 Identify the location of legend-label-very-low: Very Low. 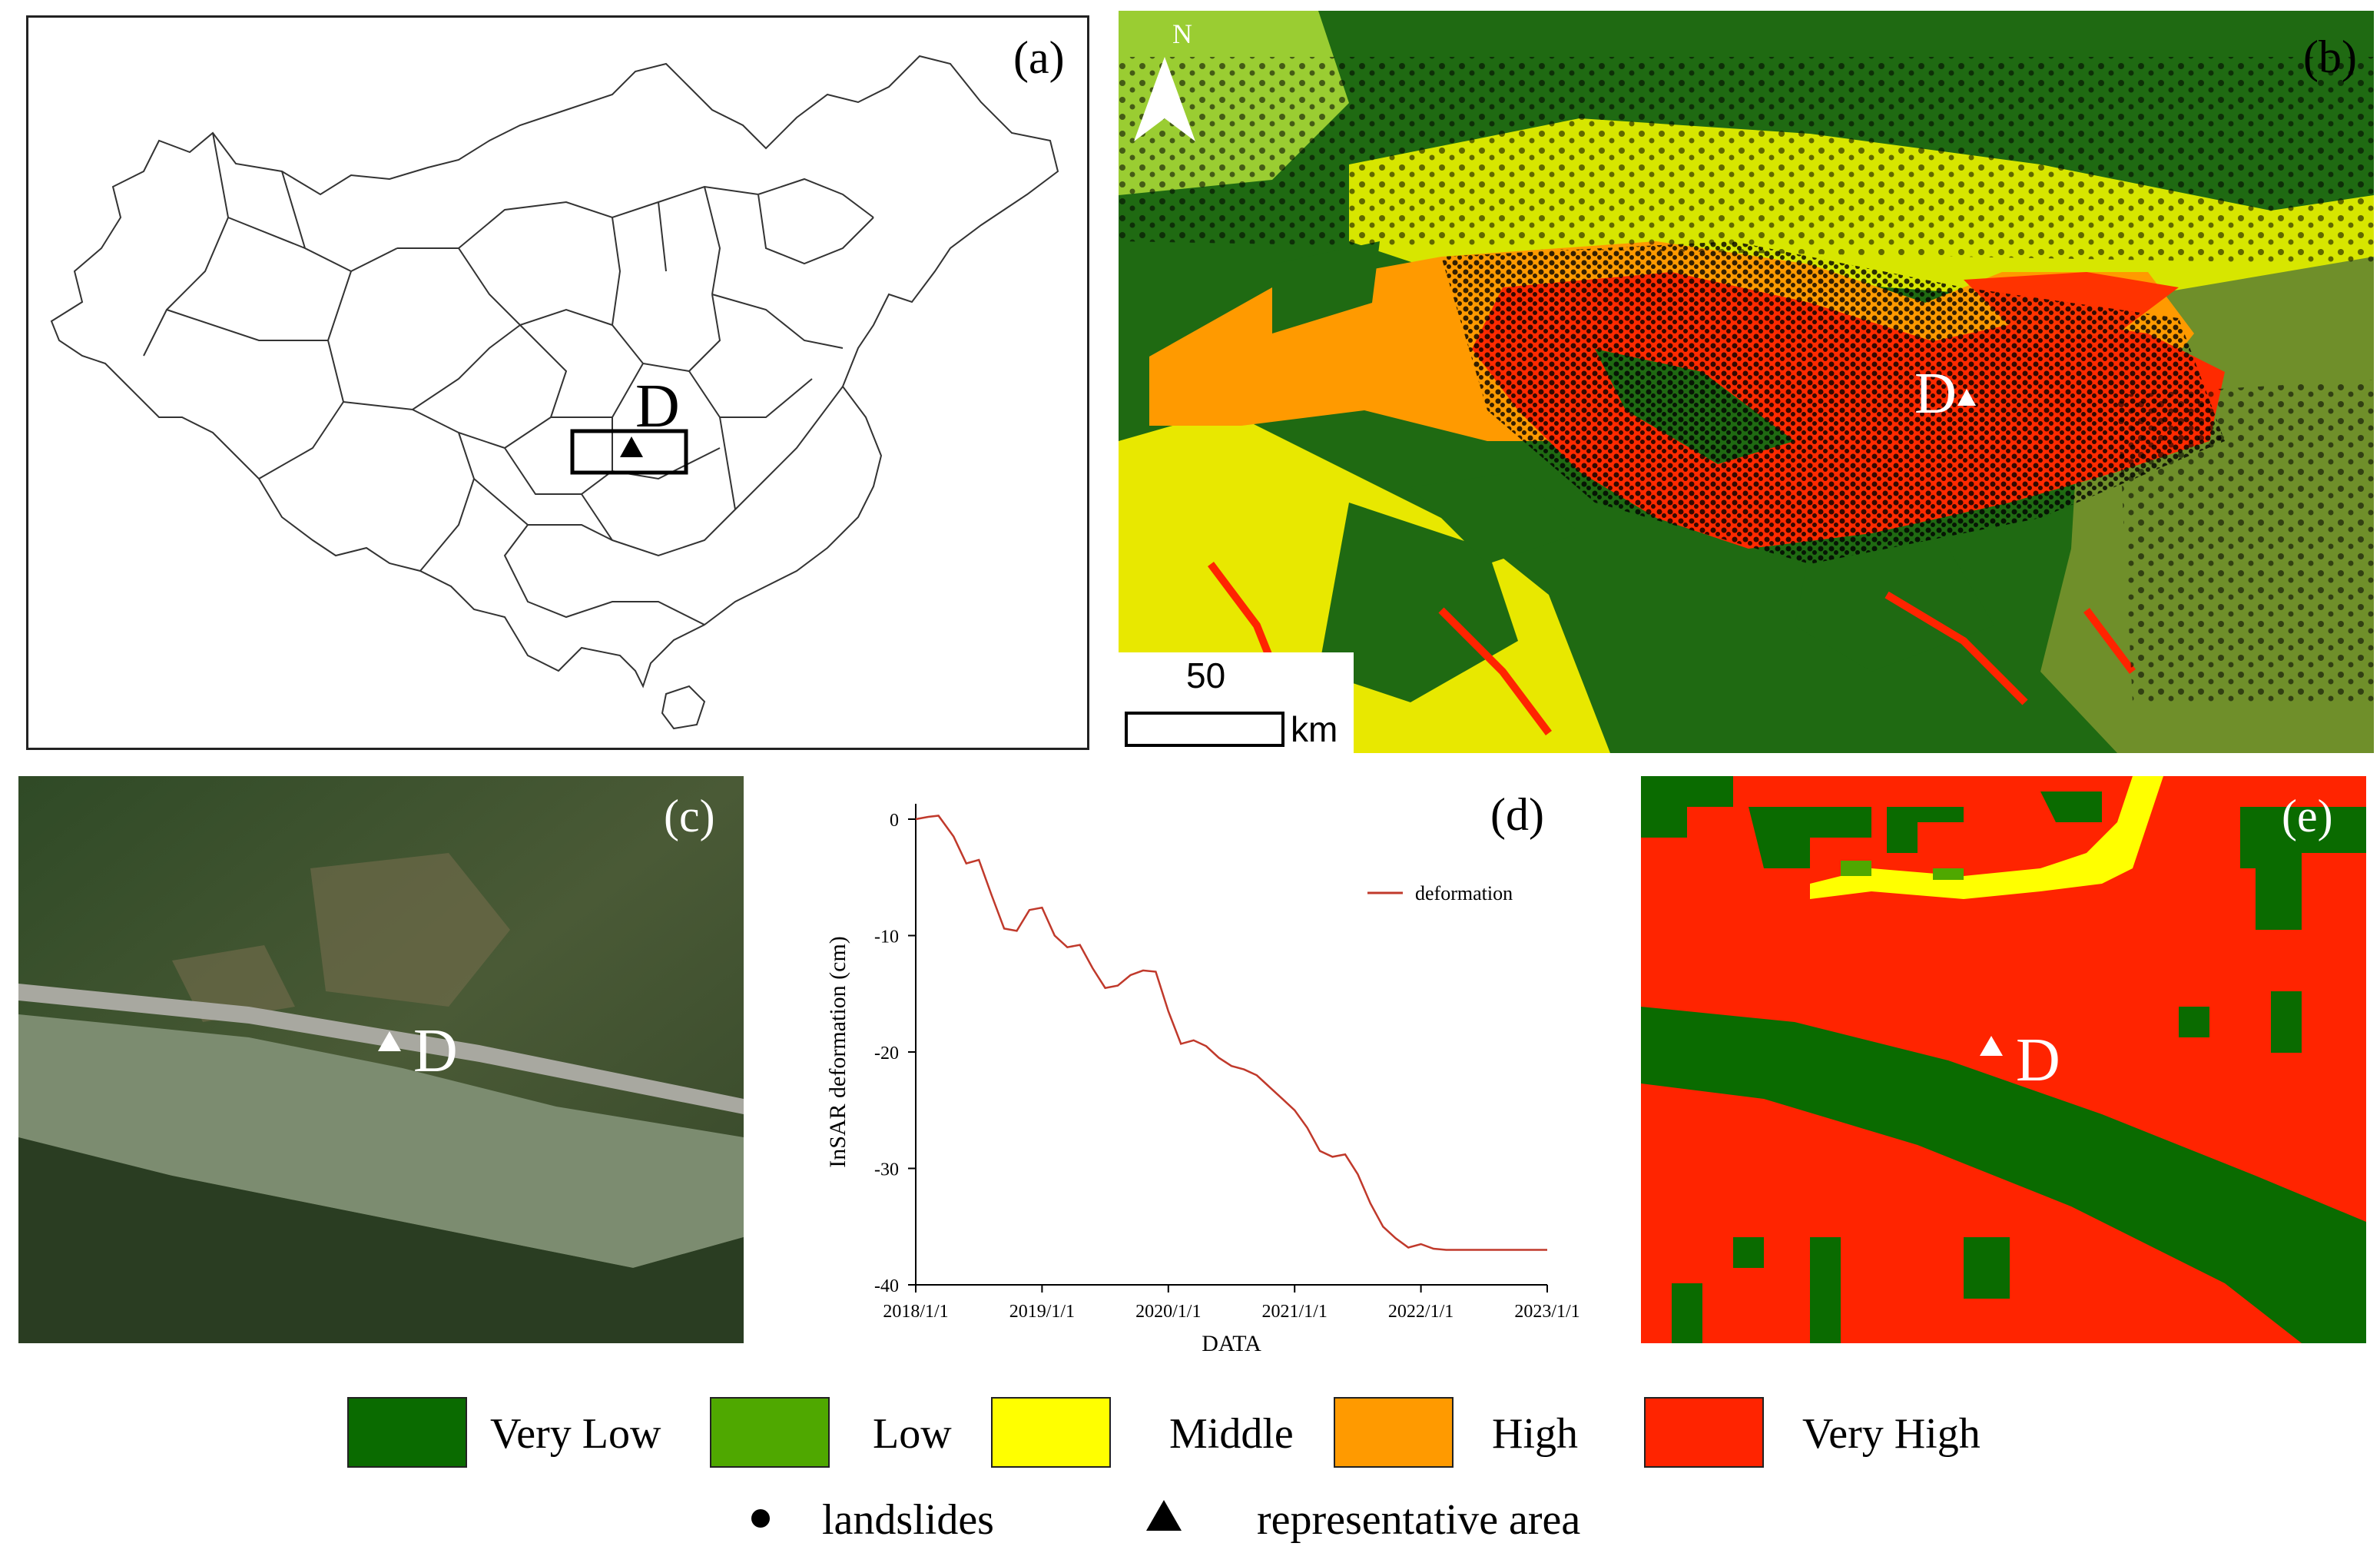
(575, 1434).